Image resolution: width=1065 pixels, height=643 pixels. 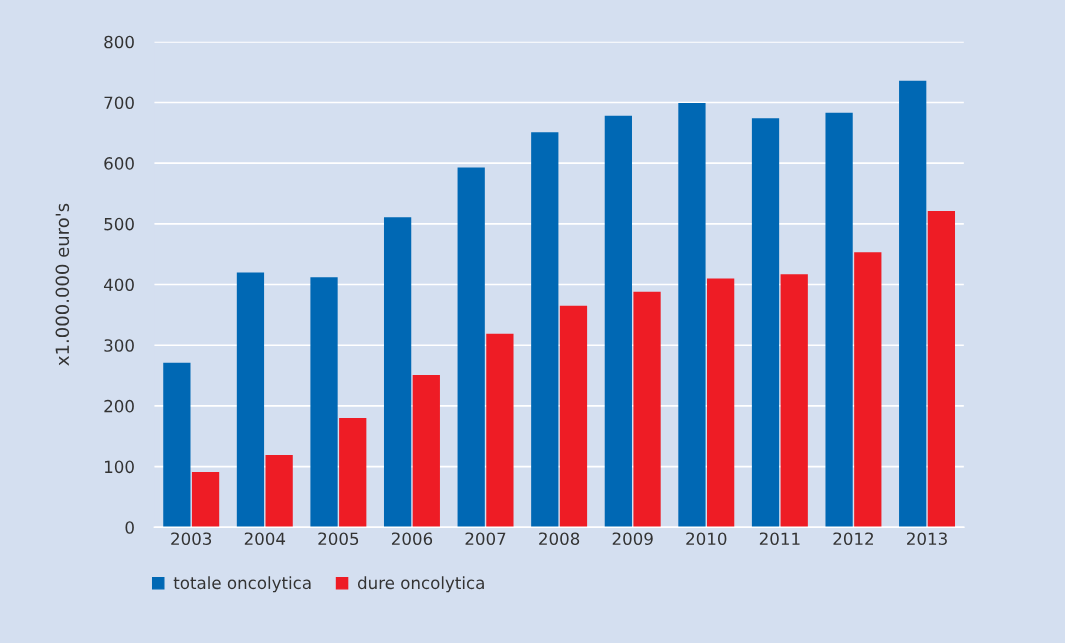 What do you see at coordinates (485, 539) in the screenshot?
I see `x-tick-label: 2007` at bounding box center [485, 539].